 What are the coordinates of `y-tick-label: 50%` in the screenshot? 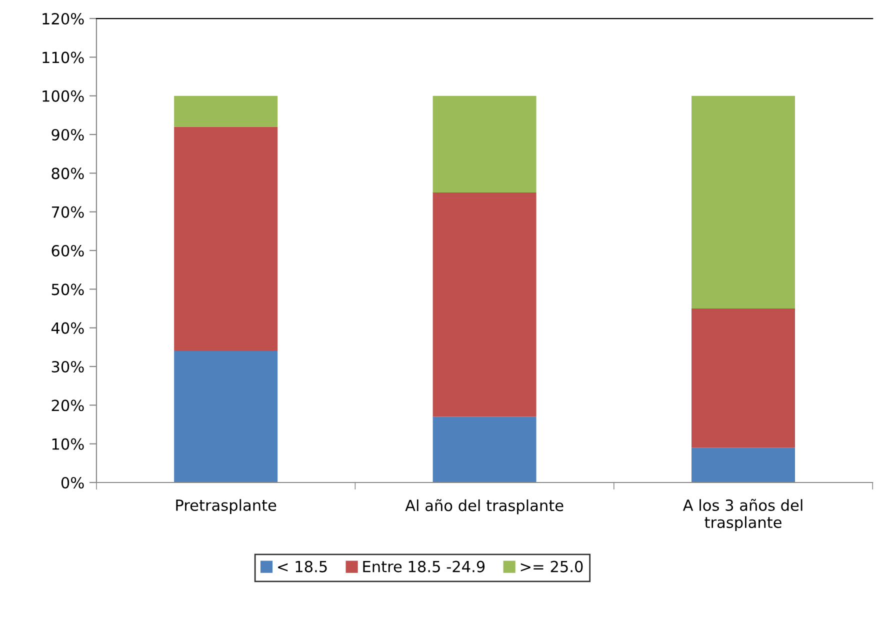 It's located at (68, 290).